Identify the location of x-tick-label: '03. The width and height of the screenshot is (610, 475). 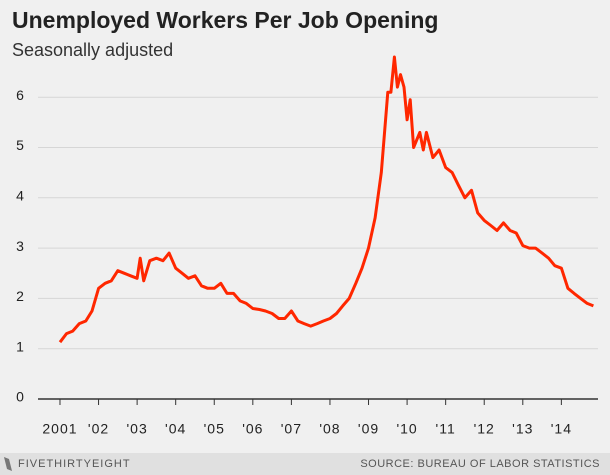
(136, 429).